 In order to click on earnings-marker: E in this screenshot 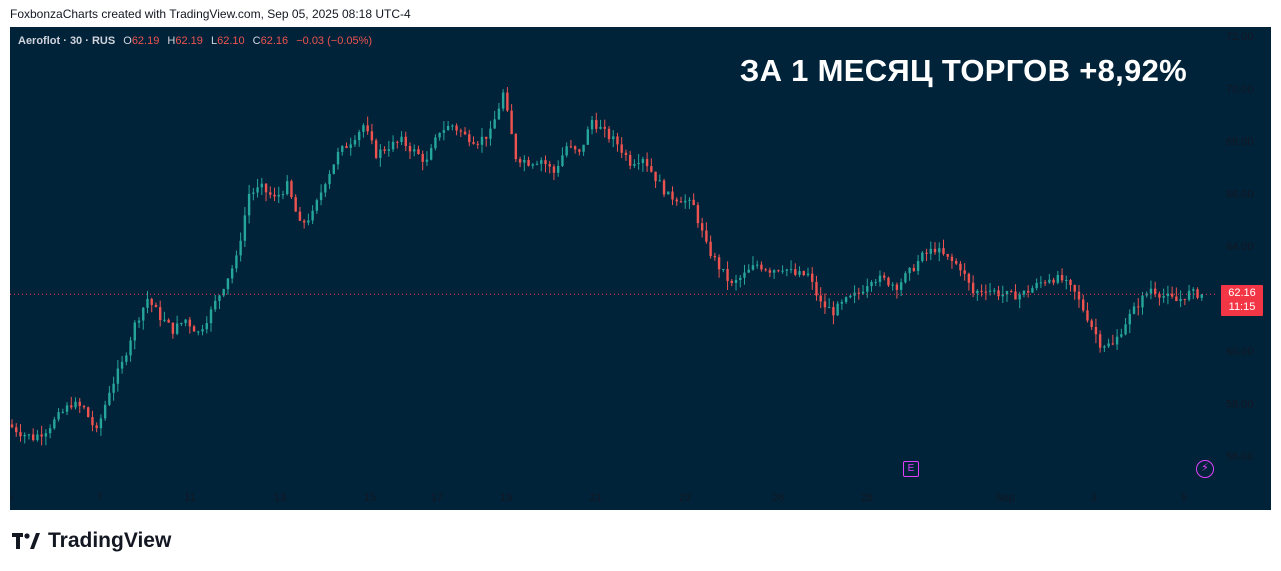, I will do `click(911, 469)`.